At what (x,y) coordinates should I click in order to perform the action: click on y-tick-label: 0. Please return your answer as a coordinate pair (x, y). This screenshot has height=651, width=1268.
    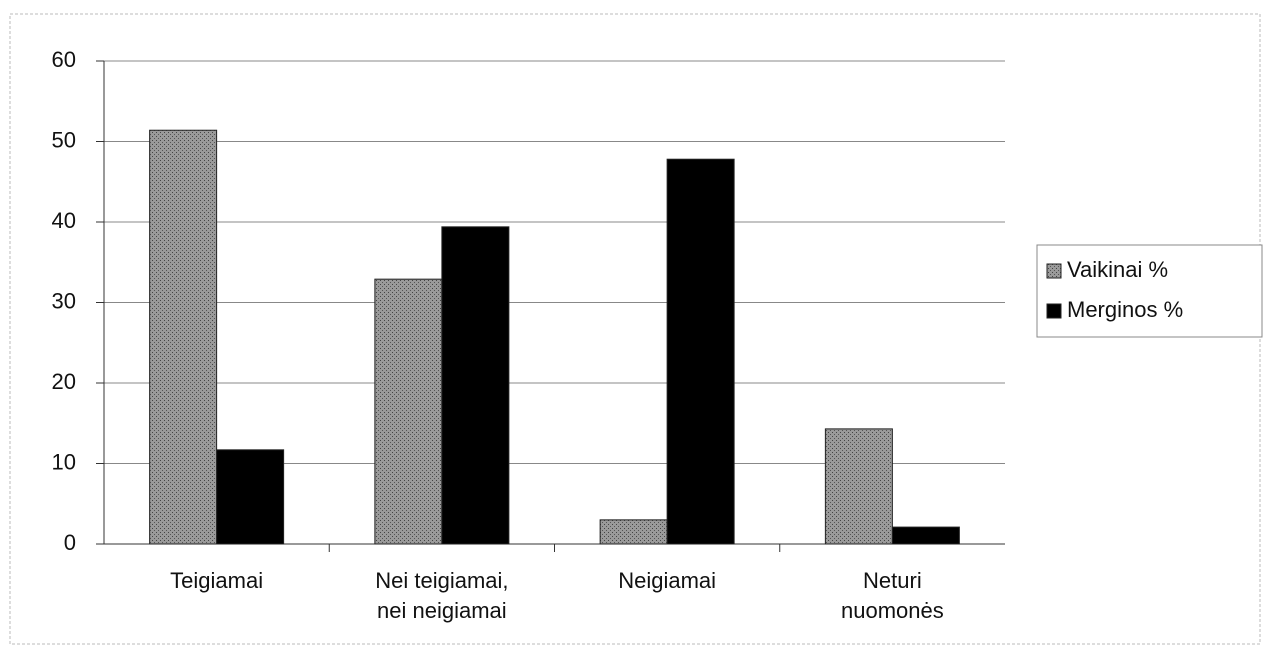
    Looking at the image, I should click on (70, 542).